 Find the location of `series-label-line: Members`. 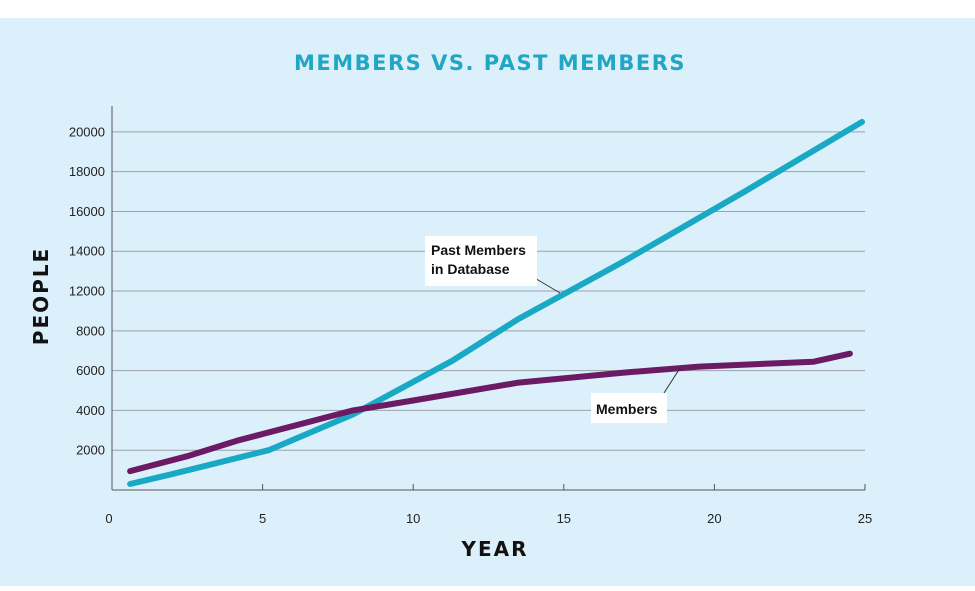

series-label-line: Members is located at coordinates (627, 409).